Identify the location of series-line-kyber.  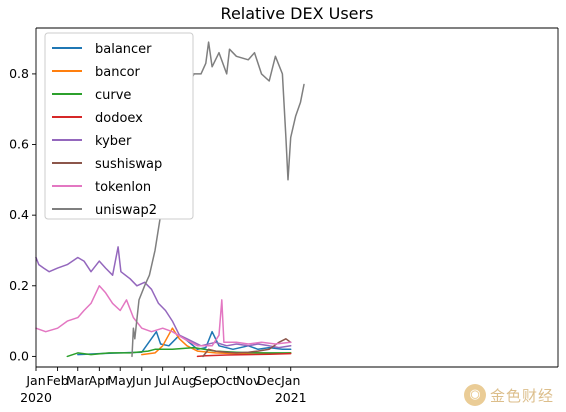
(163, 297).